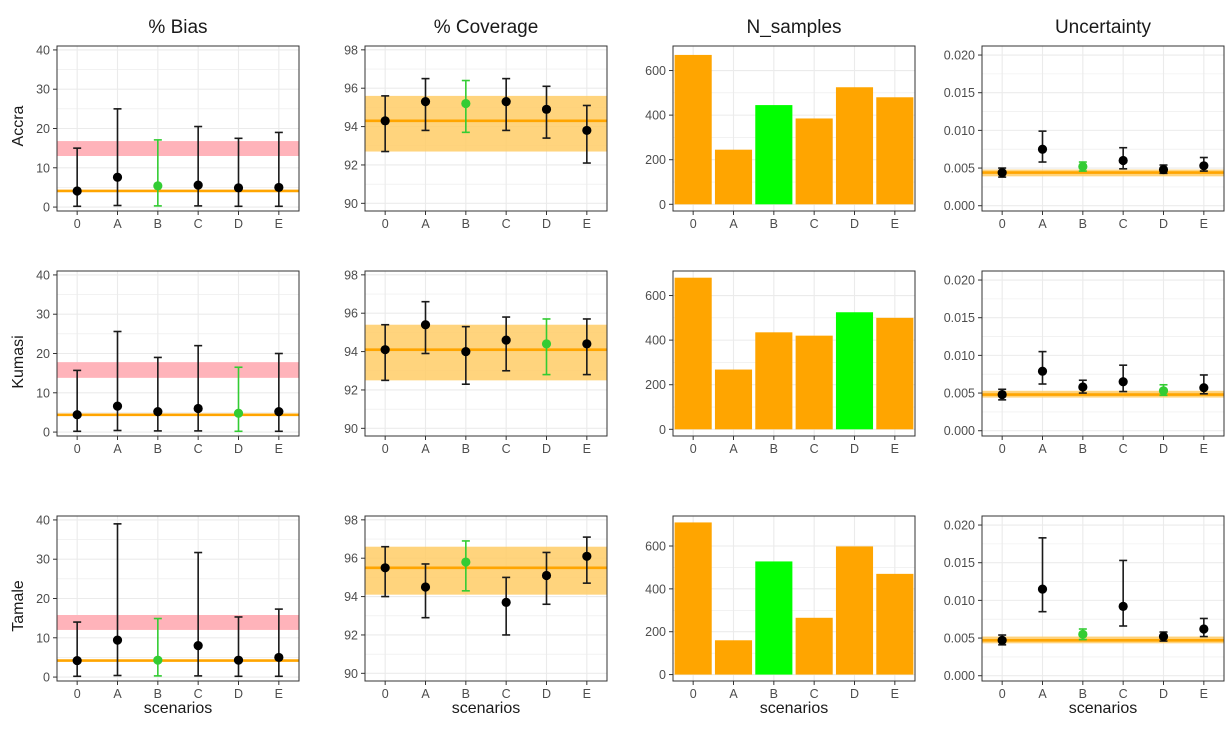 The height and width of the screenshot is (744, 1230). I want to click on panel-kumasi-coverage: 90 92 94 96 98 0 A B C D E, so click(476, 362).